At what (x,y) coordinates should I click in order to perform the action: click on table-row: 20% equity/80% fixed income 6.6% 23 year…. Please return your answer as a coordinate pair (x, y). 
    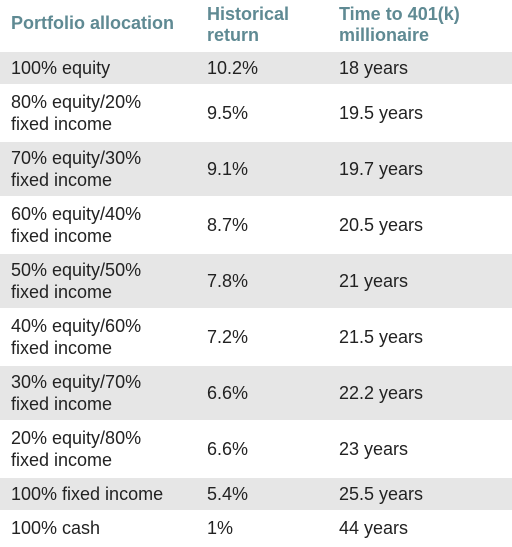
    Looking at the image, I should click on (256, 450).